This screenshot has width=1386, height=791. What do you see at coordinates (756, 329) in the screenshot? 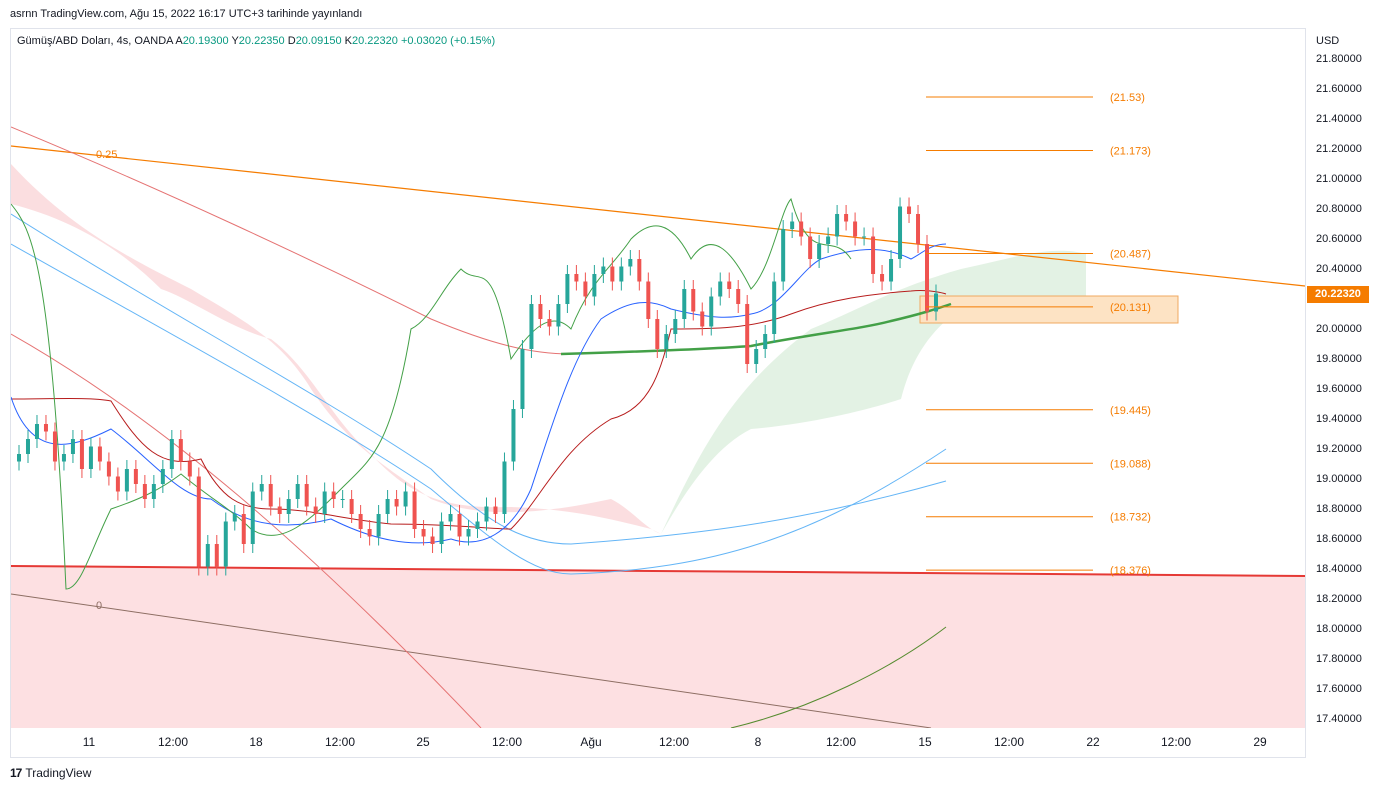
I see `green-ma-line` at bounding box center [756, 329].